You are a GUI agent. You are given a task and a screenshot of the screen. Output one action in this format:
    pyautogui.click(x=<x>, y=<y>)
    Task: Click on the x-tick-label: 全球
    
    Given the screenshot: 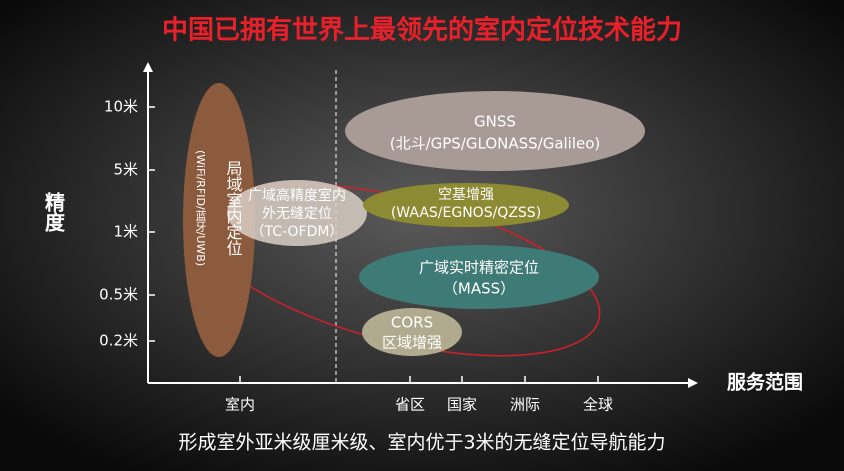 What is the action you would take?
    pyautogui.click(x=598, y=405)
    